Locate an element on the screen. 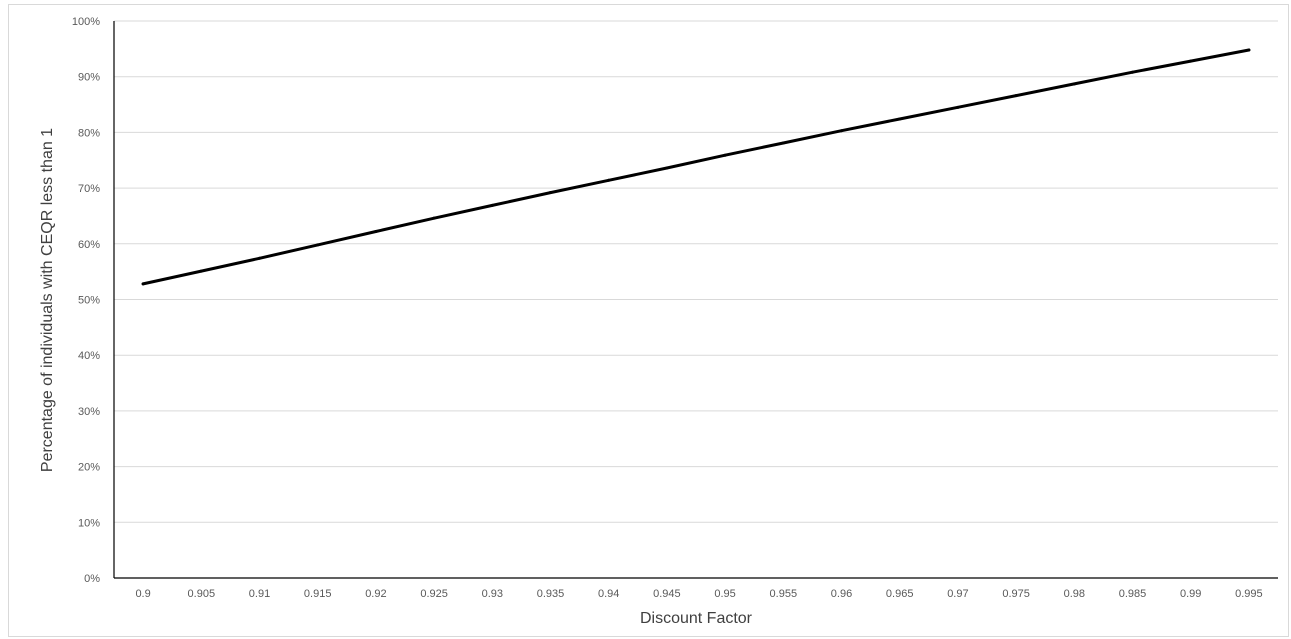 Image resolution: width=1291 pixels, height=639 pixels. x-tick-label: 0.935 is located at coordinates (551, 594).